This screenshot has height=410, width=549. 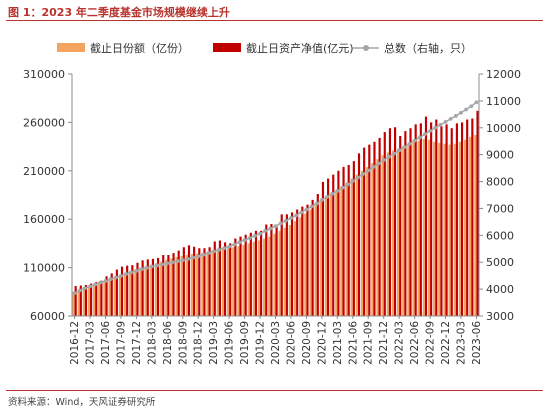 What do you see at coordinates (139, 48) in the screenshot?
I see `legend-share-label: 截止日份额（亿份）` at bounding box center [139, 48].